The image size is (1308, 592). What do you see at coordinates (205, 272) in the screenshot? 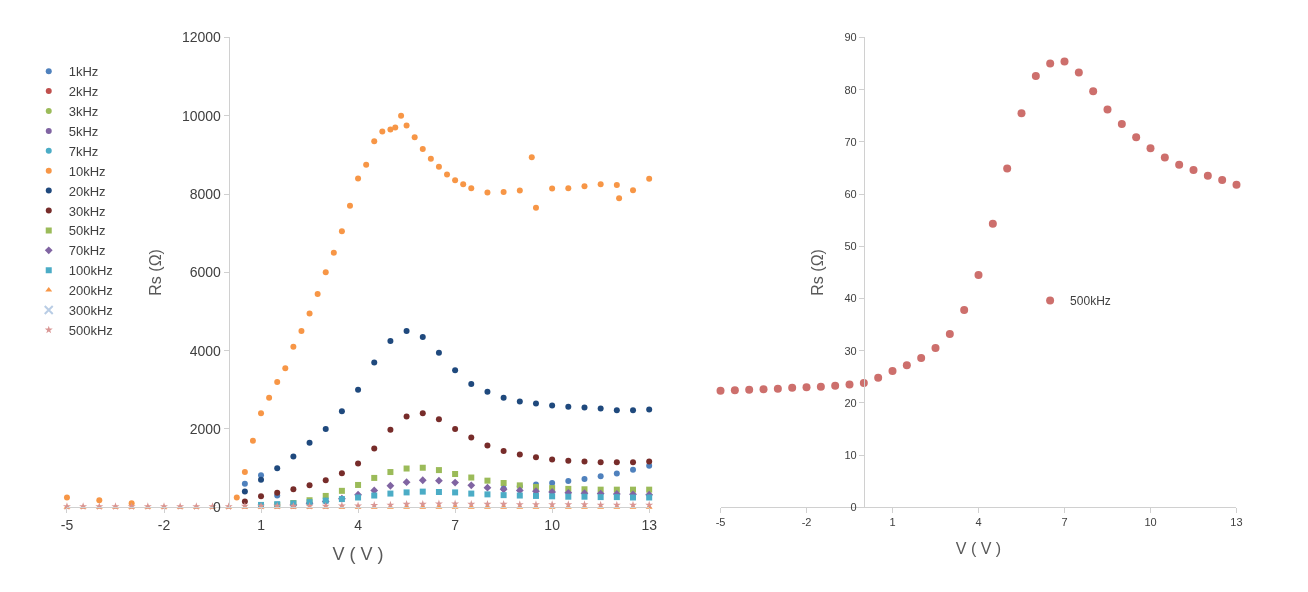
I see `y-tick-label: 6000` at bounding box center [205, 272].